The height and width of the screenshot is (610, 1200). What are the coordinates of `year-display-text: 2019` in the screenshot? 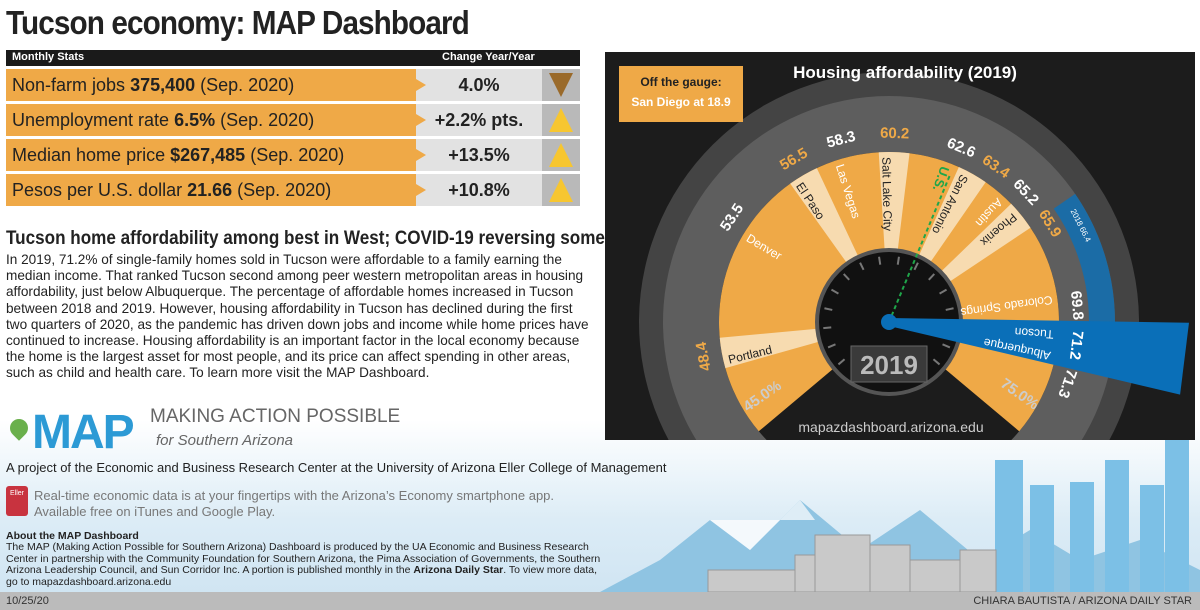 It's located at (889, 365).